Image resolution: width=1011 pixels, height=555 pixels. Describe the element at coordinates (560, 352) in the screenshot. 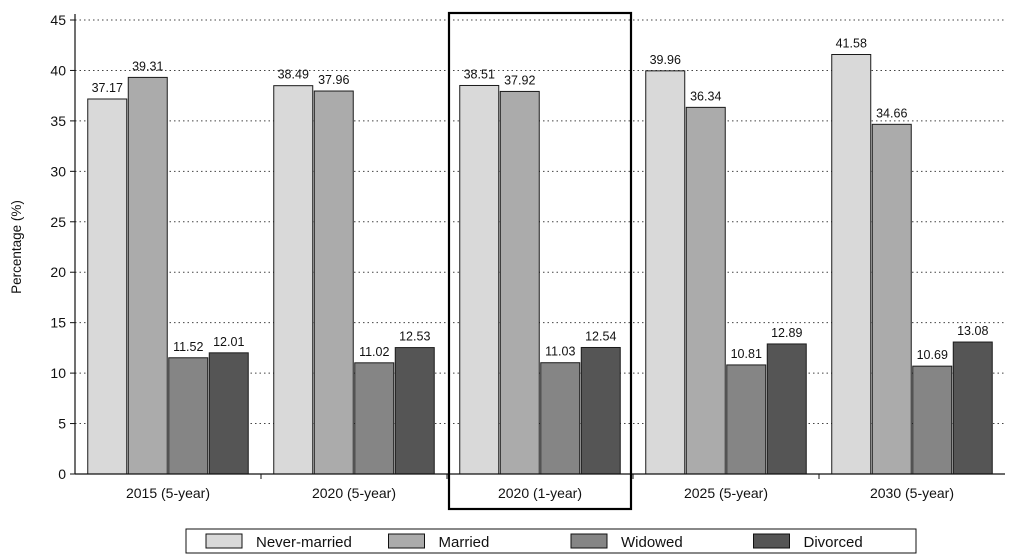

I see `bar-value-label: 11.03` at that location.